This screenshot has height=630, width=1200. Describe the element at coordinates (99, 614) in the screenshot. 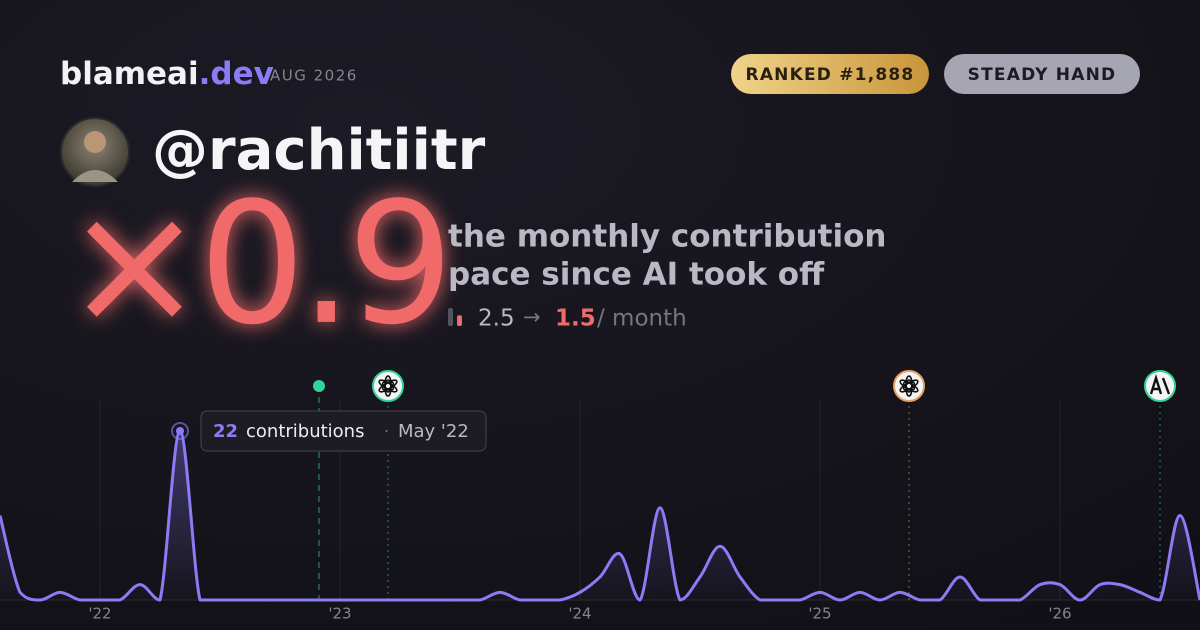

I see `x-tick-label: '22` at that location.